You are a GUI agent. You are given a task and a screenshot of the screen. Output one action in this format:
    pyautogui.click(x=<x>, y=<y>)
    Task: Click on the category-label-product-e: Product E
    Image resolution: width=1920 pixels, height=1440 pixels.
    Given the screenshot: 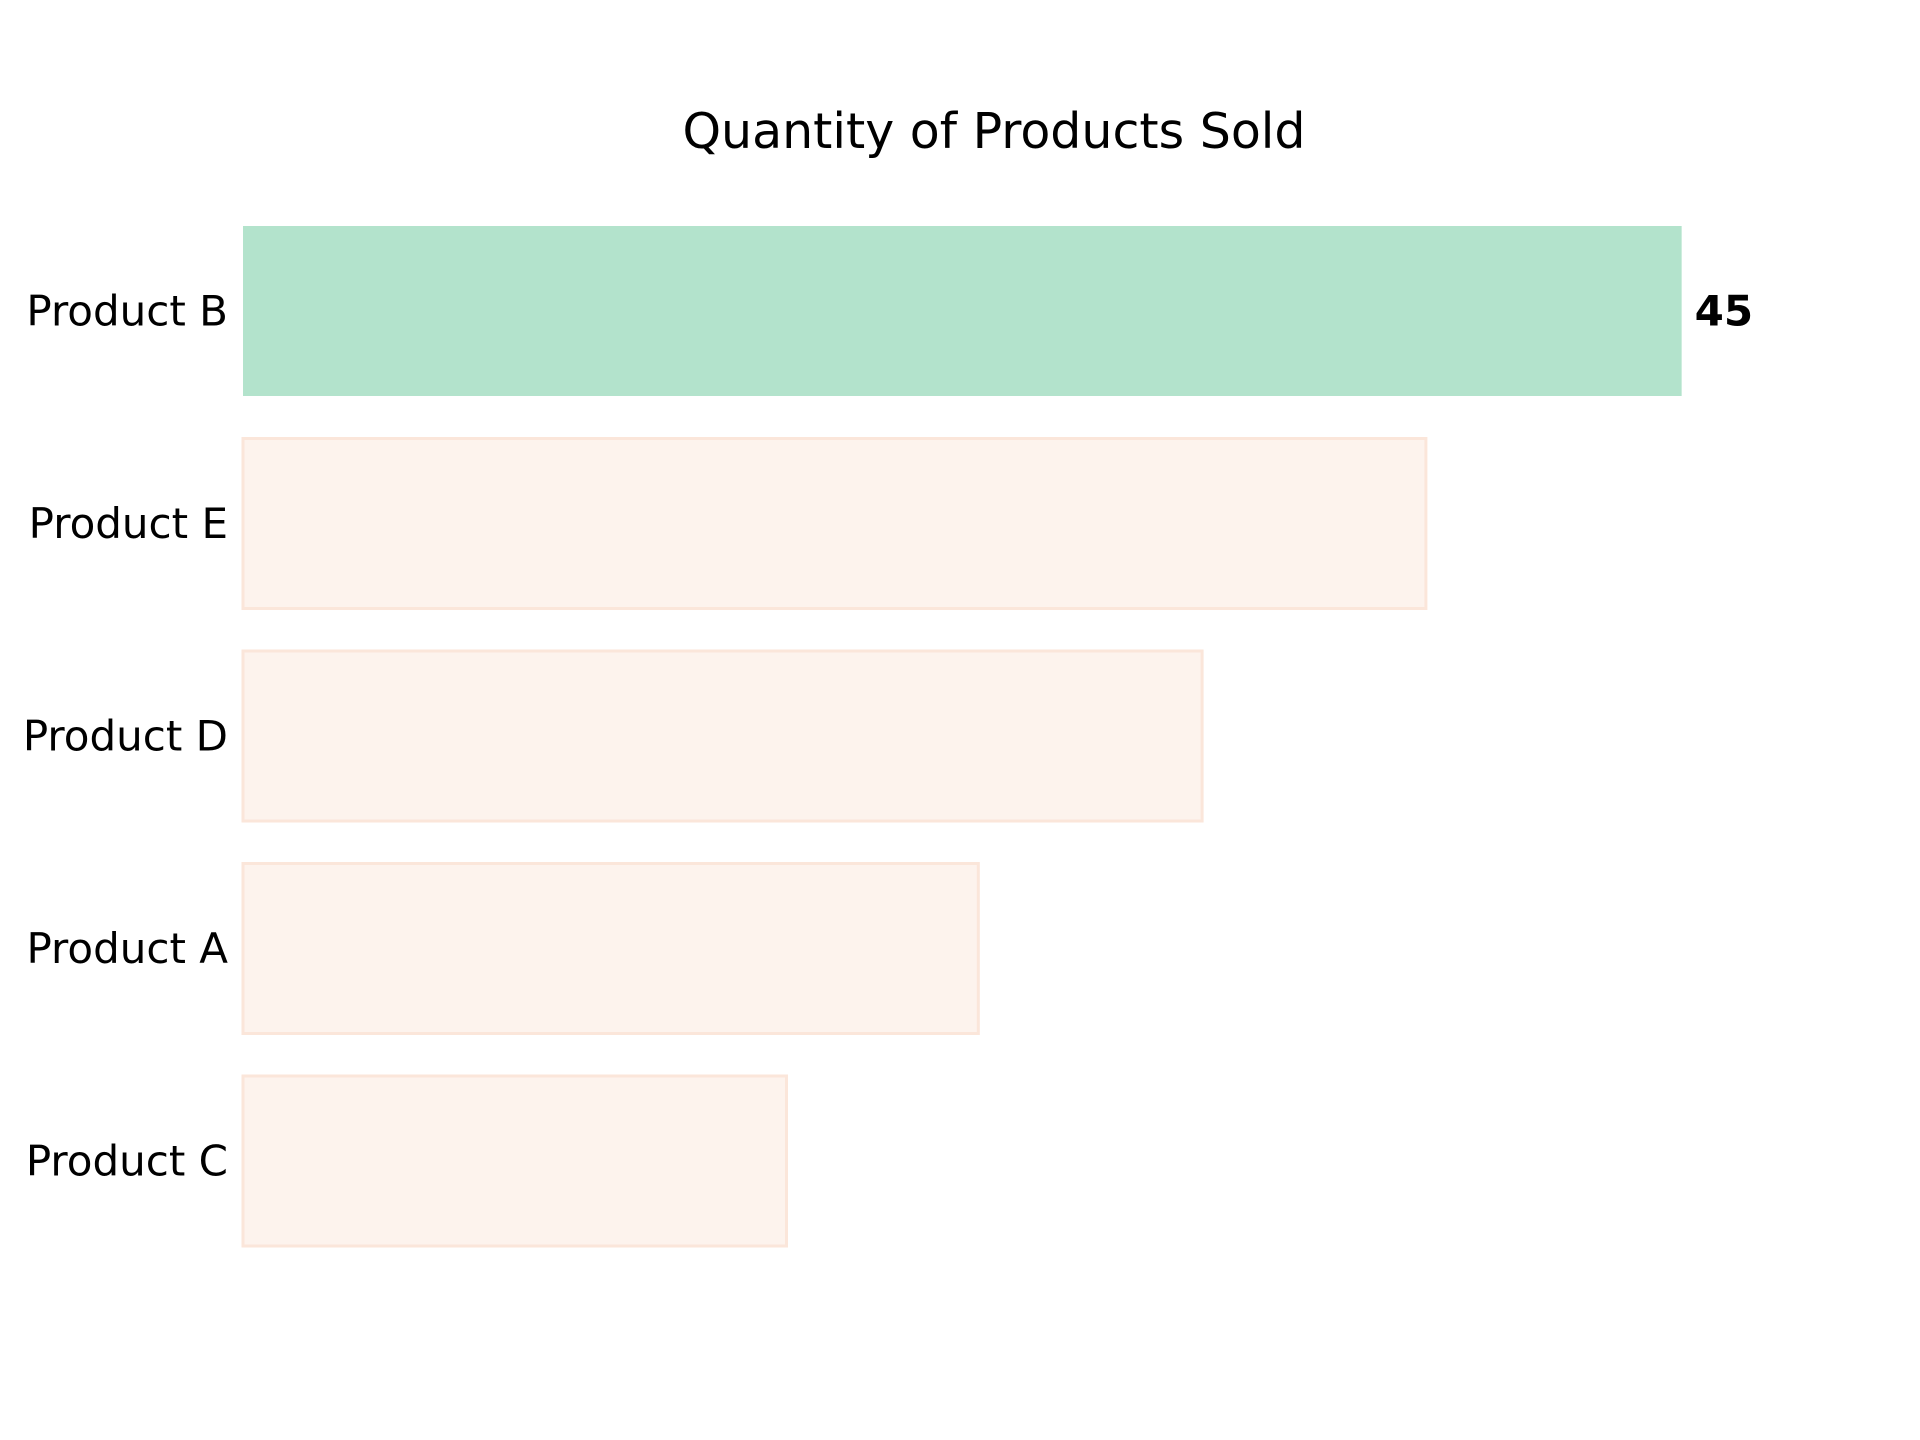 What is the action you would take?
    pyautogui.click(x=128, y=523)
    